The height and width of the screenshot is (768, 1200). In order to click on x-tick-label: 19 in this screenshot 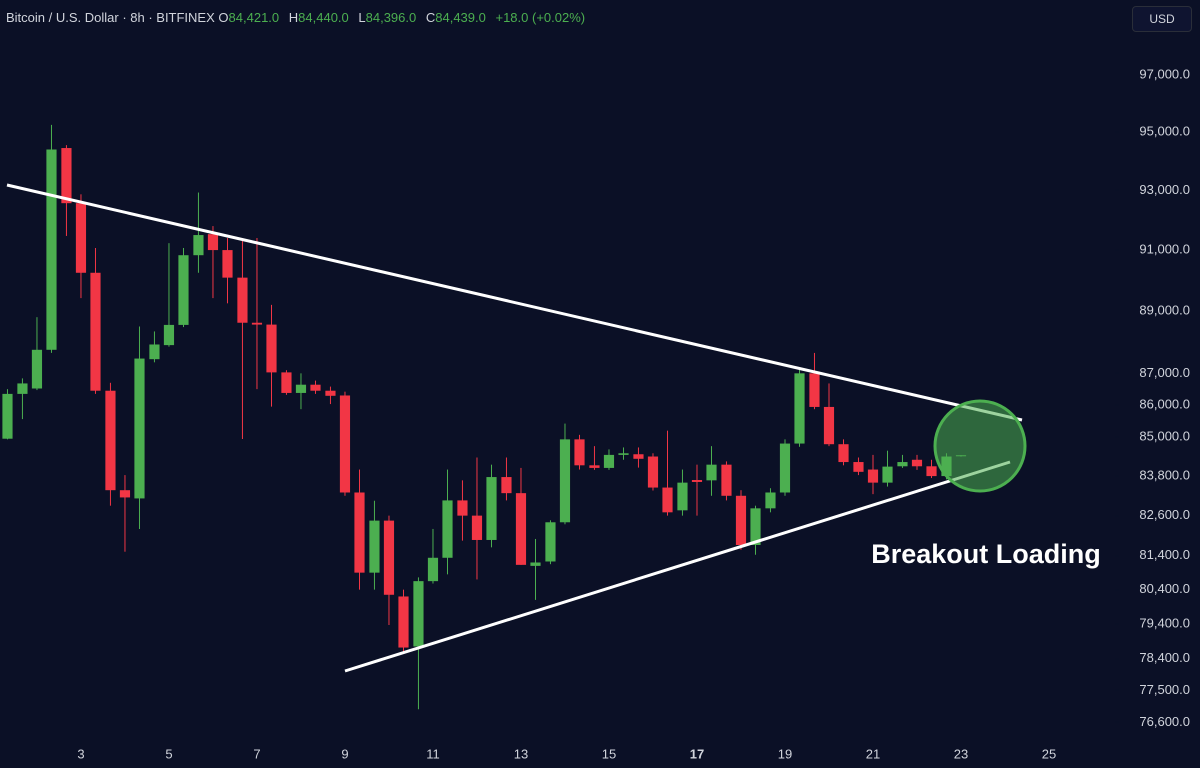, I will do `click(785, 753)`.